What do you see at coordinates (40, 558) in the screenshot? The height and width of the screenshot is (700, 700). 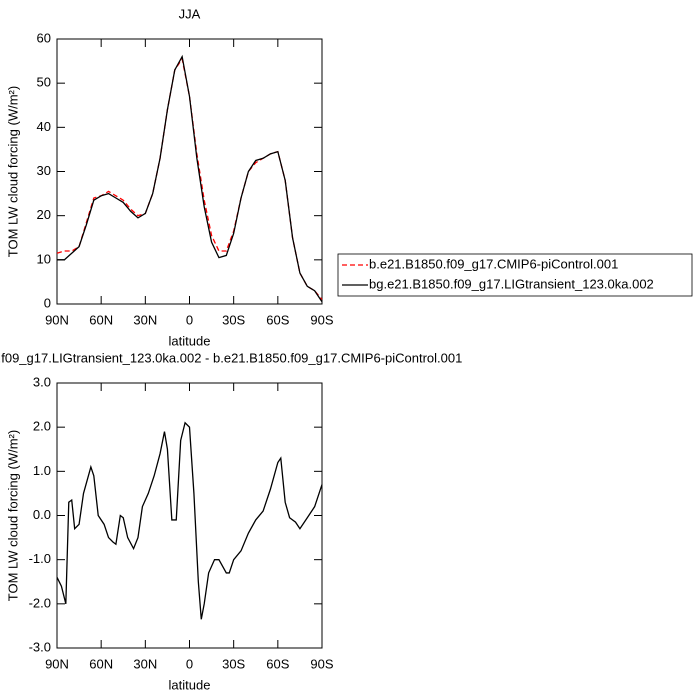 I see `y-tick-label: -1.0` at bounding box center [40, 558].